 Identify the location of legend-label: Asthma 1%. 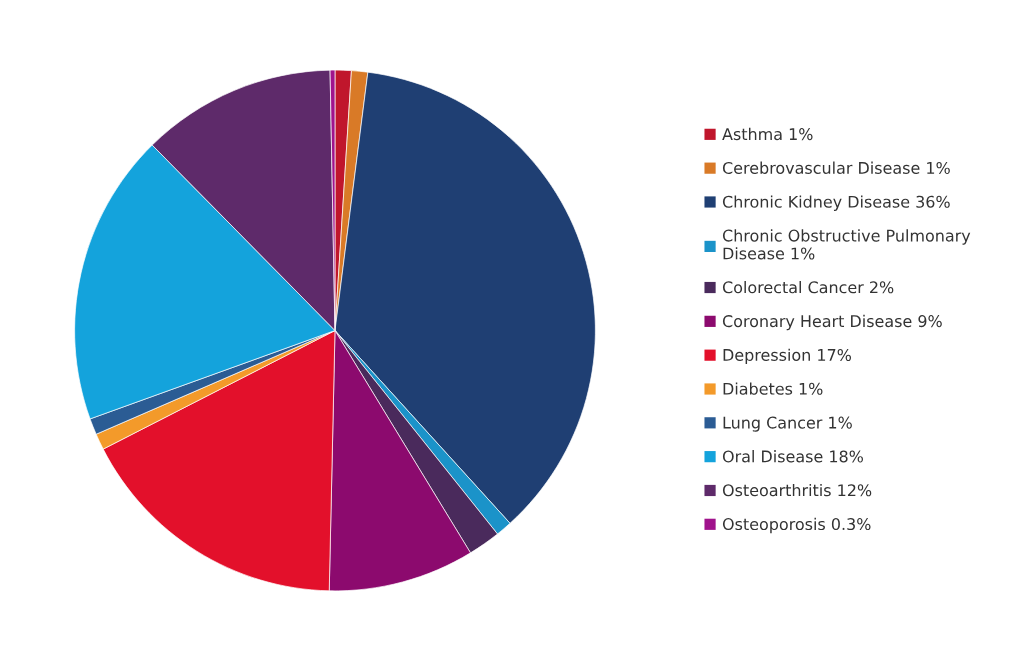
(767, 134).